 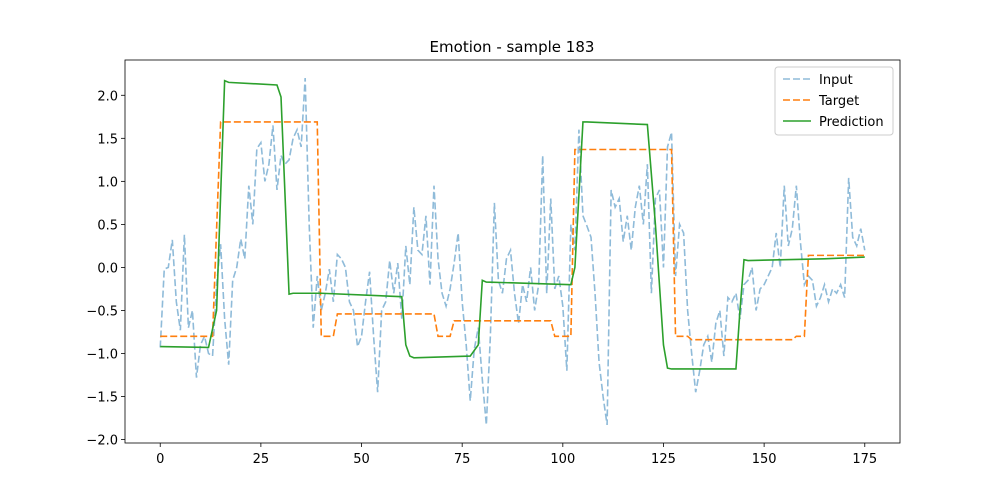 What do you see at coordinates (107, 225) in the screenshot?
I see `y-tick-label: 0.5` at bounding box center [107, 225].